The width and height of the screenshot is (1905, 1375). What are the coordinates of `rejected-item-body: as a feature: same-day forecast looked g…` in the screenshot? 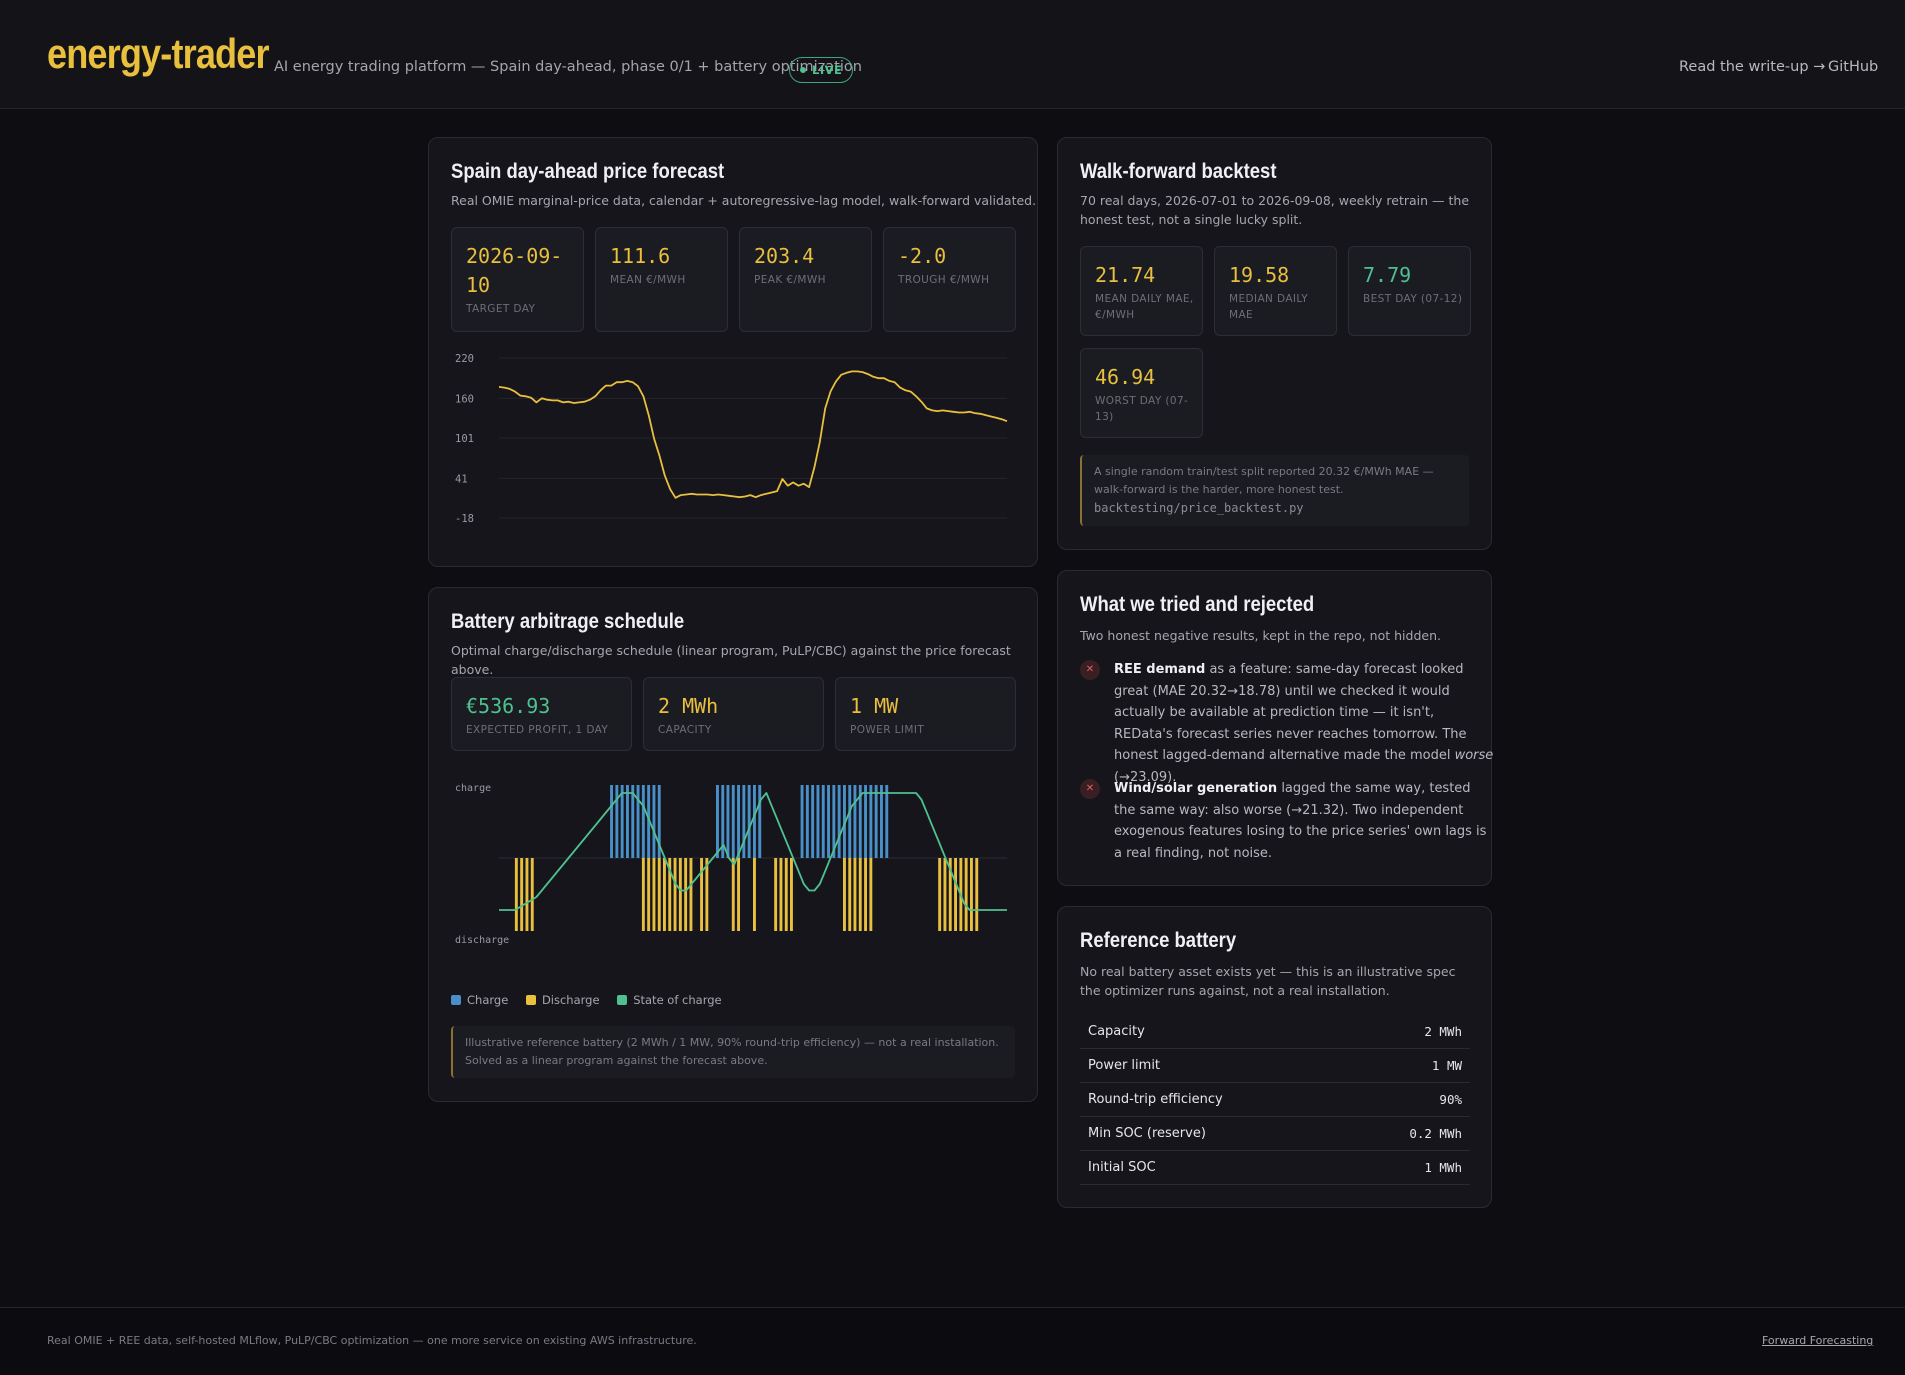 It's located at (1290, 712).